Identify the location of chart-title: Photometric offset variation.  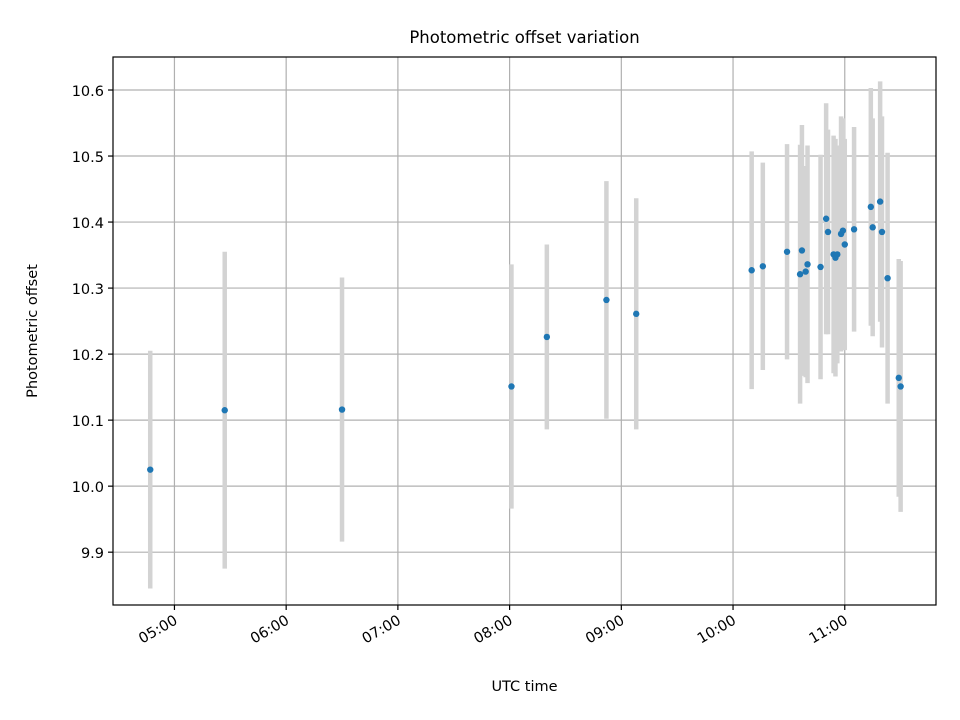
(524, 37).